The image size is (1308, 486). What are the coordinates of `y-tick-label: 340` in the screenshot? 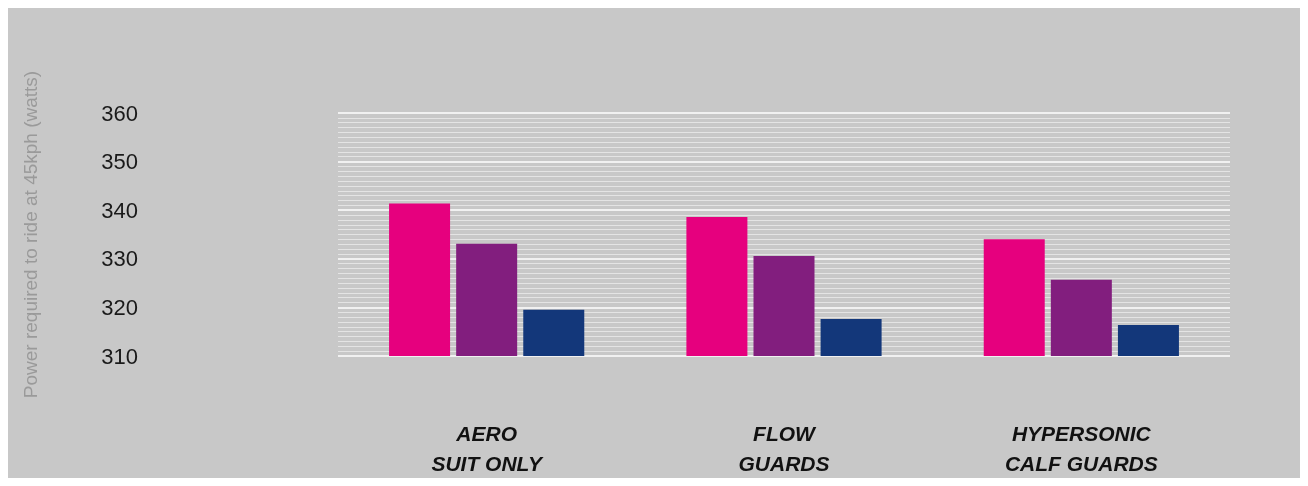 It's located at (119, 210).